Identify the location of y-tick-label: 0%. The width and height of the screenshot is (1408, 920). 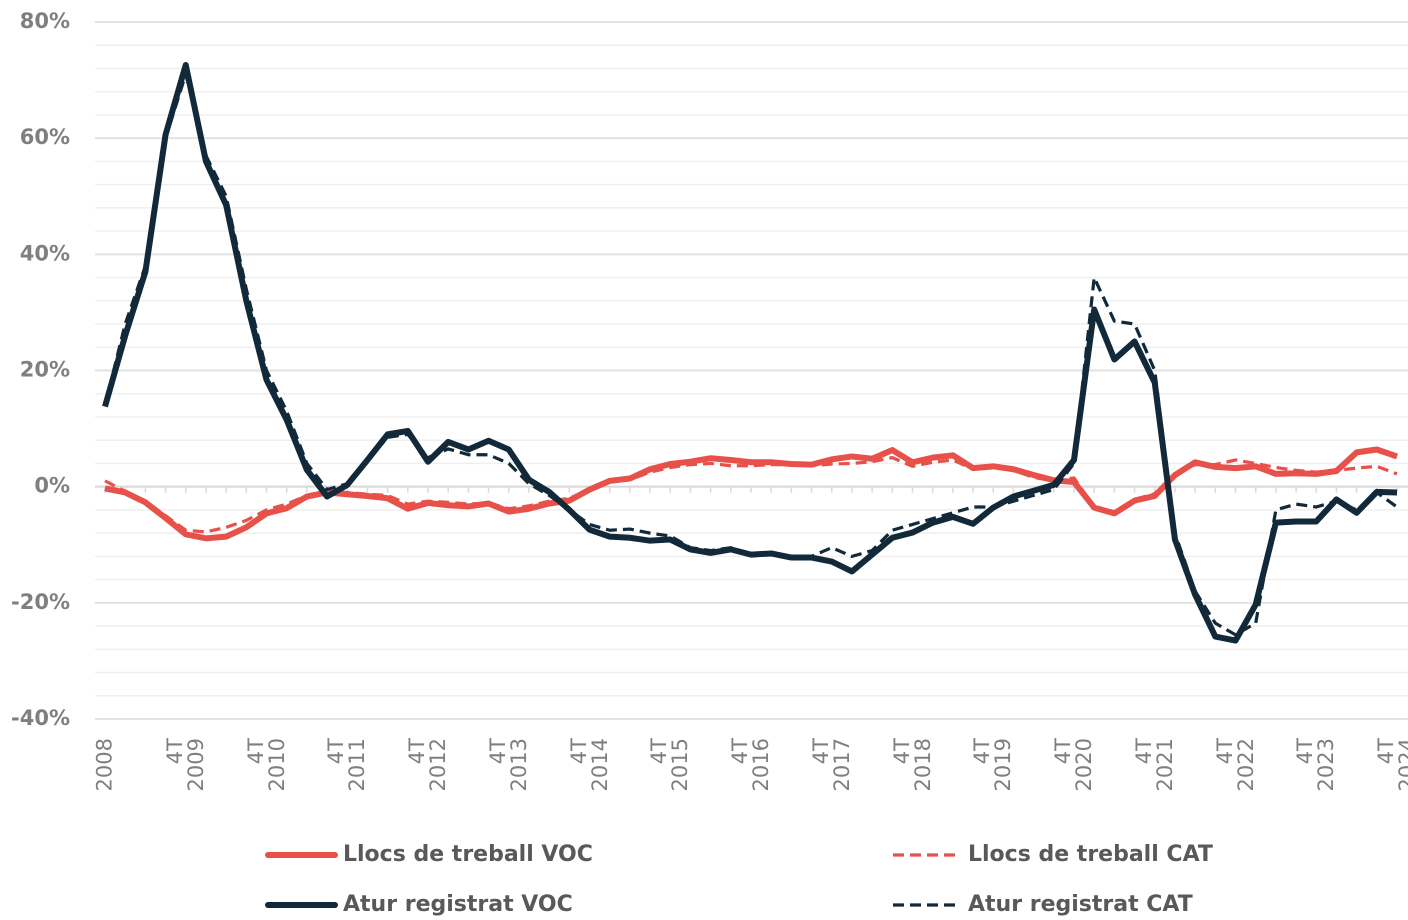
(52, 486).